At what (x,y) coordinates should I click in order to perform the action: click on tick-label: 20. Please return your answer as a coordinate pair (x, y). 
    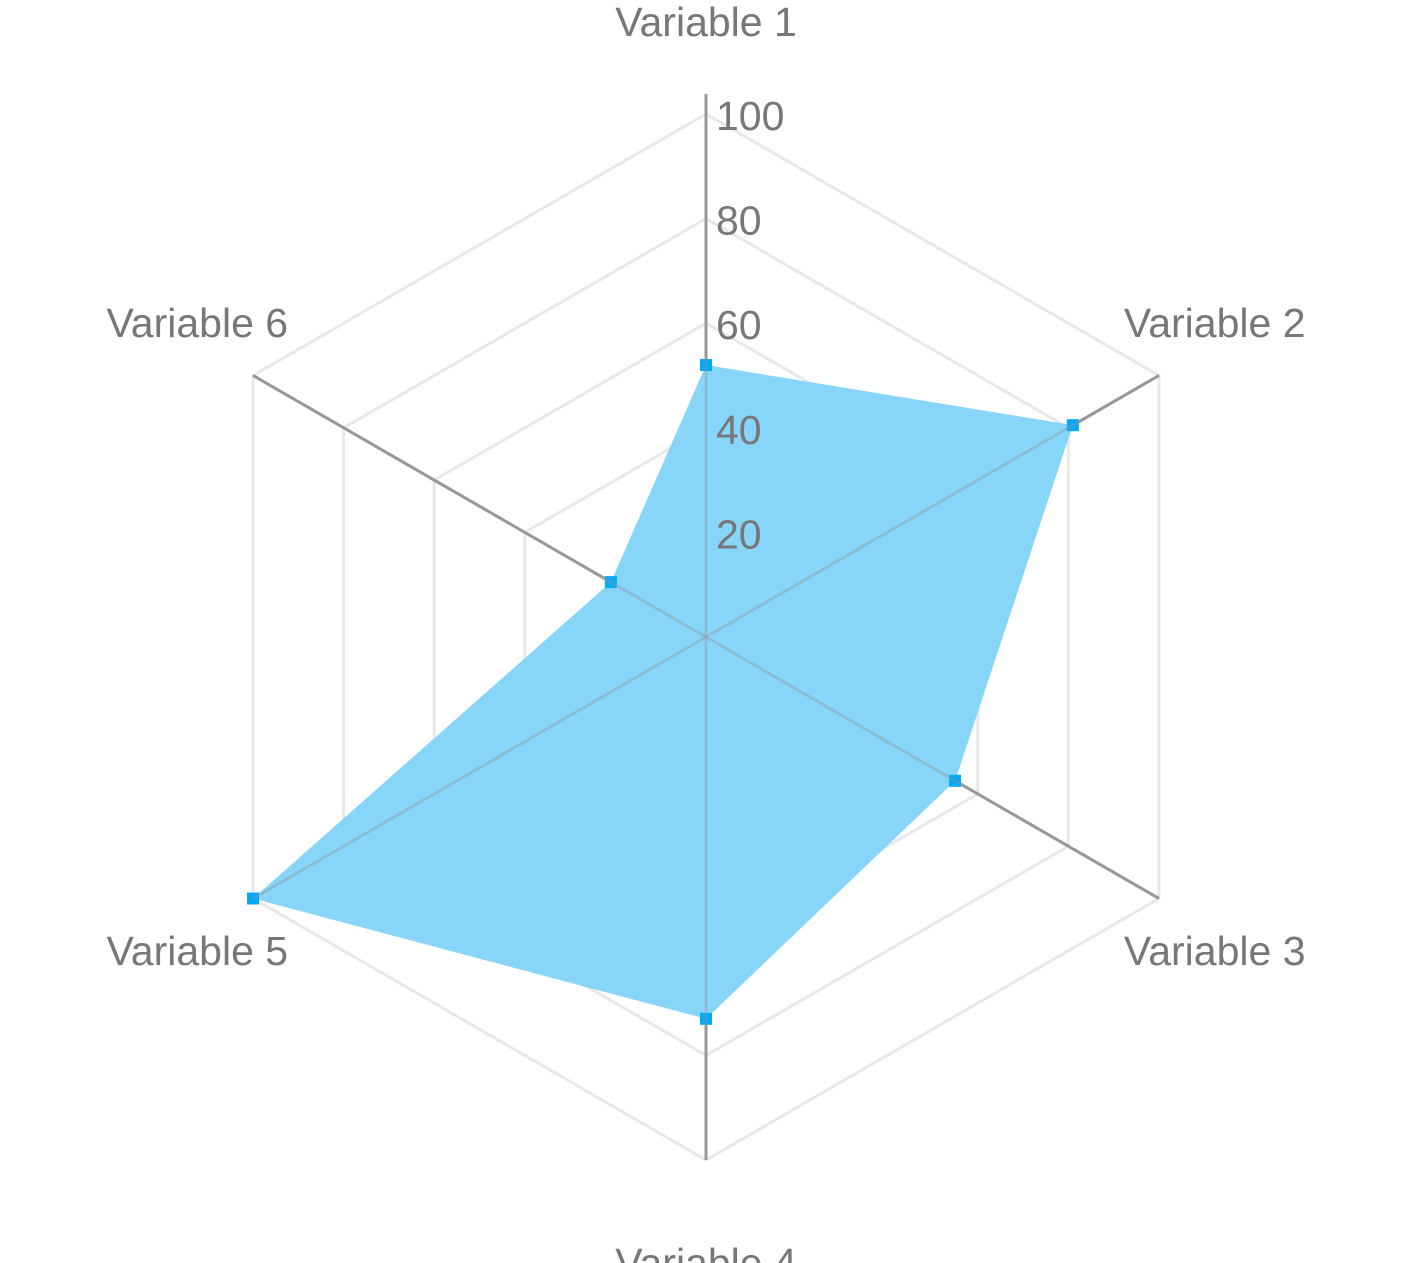
    Looking at the image, I should click on (739, 534).